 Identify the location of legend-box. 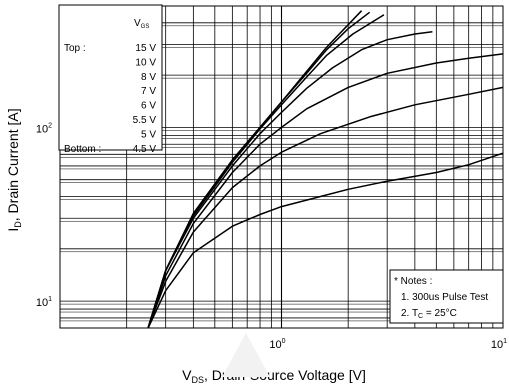
(110, 77).